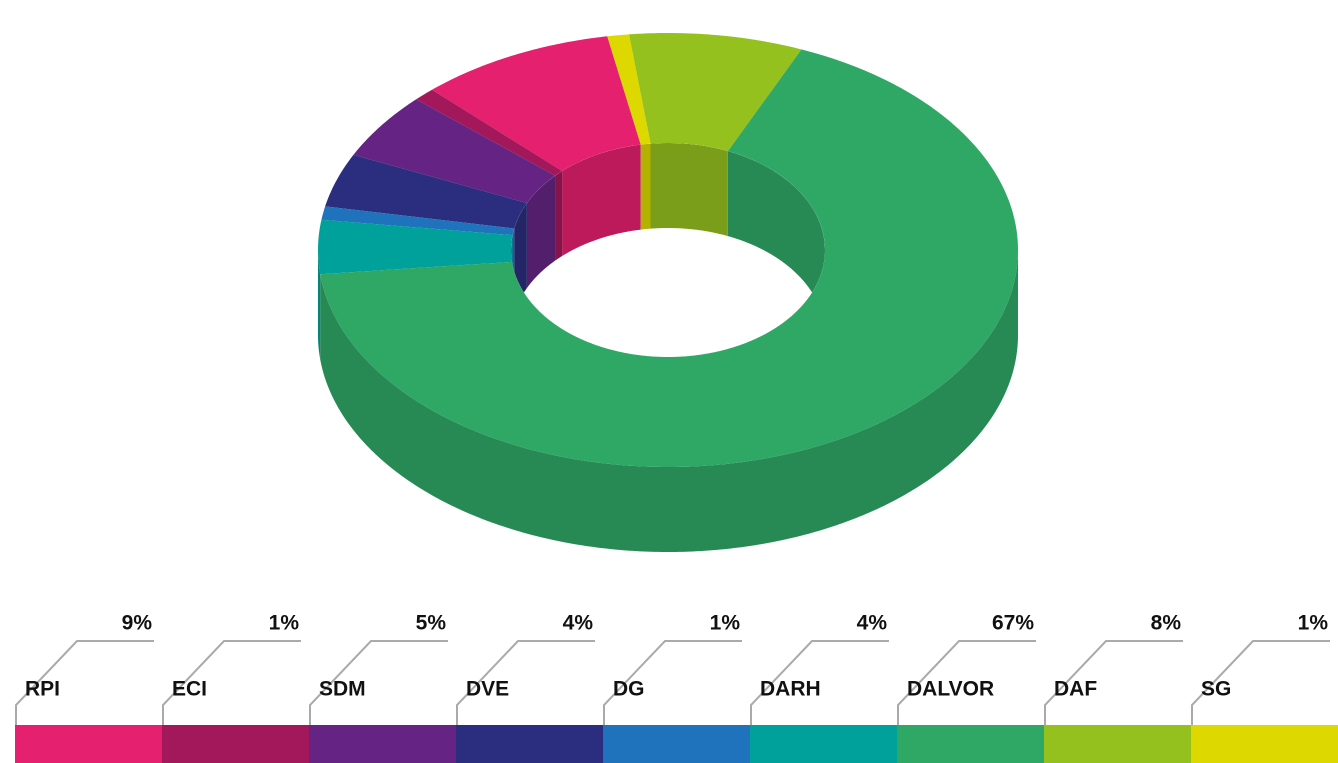 The image size is (1338, 763). What do you see at coordinates (629, 689) in the screenshot?
I see `legend-label: DG` at bounding box center [629, 689].